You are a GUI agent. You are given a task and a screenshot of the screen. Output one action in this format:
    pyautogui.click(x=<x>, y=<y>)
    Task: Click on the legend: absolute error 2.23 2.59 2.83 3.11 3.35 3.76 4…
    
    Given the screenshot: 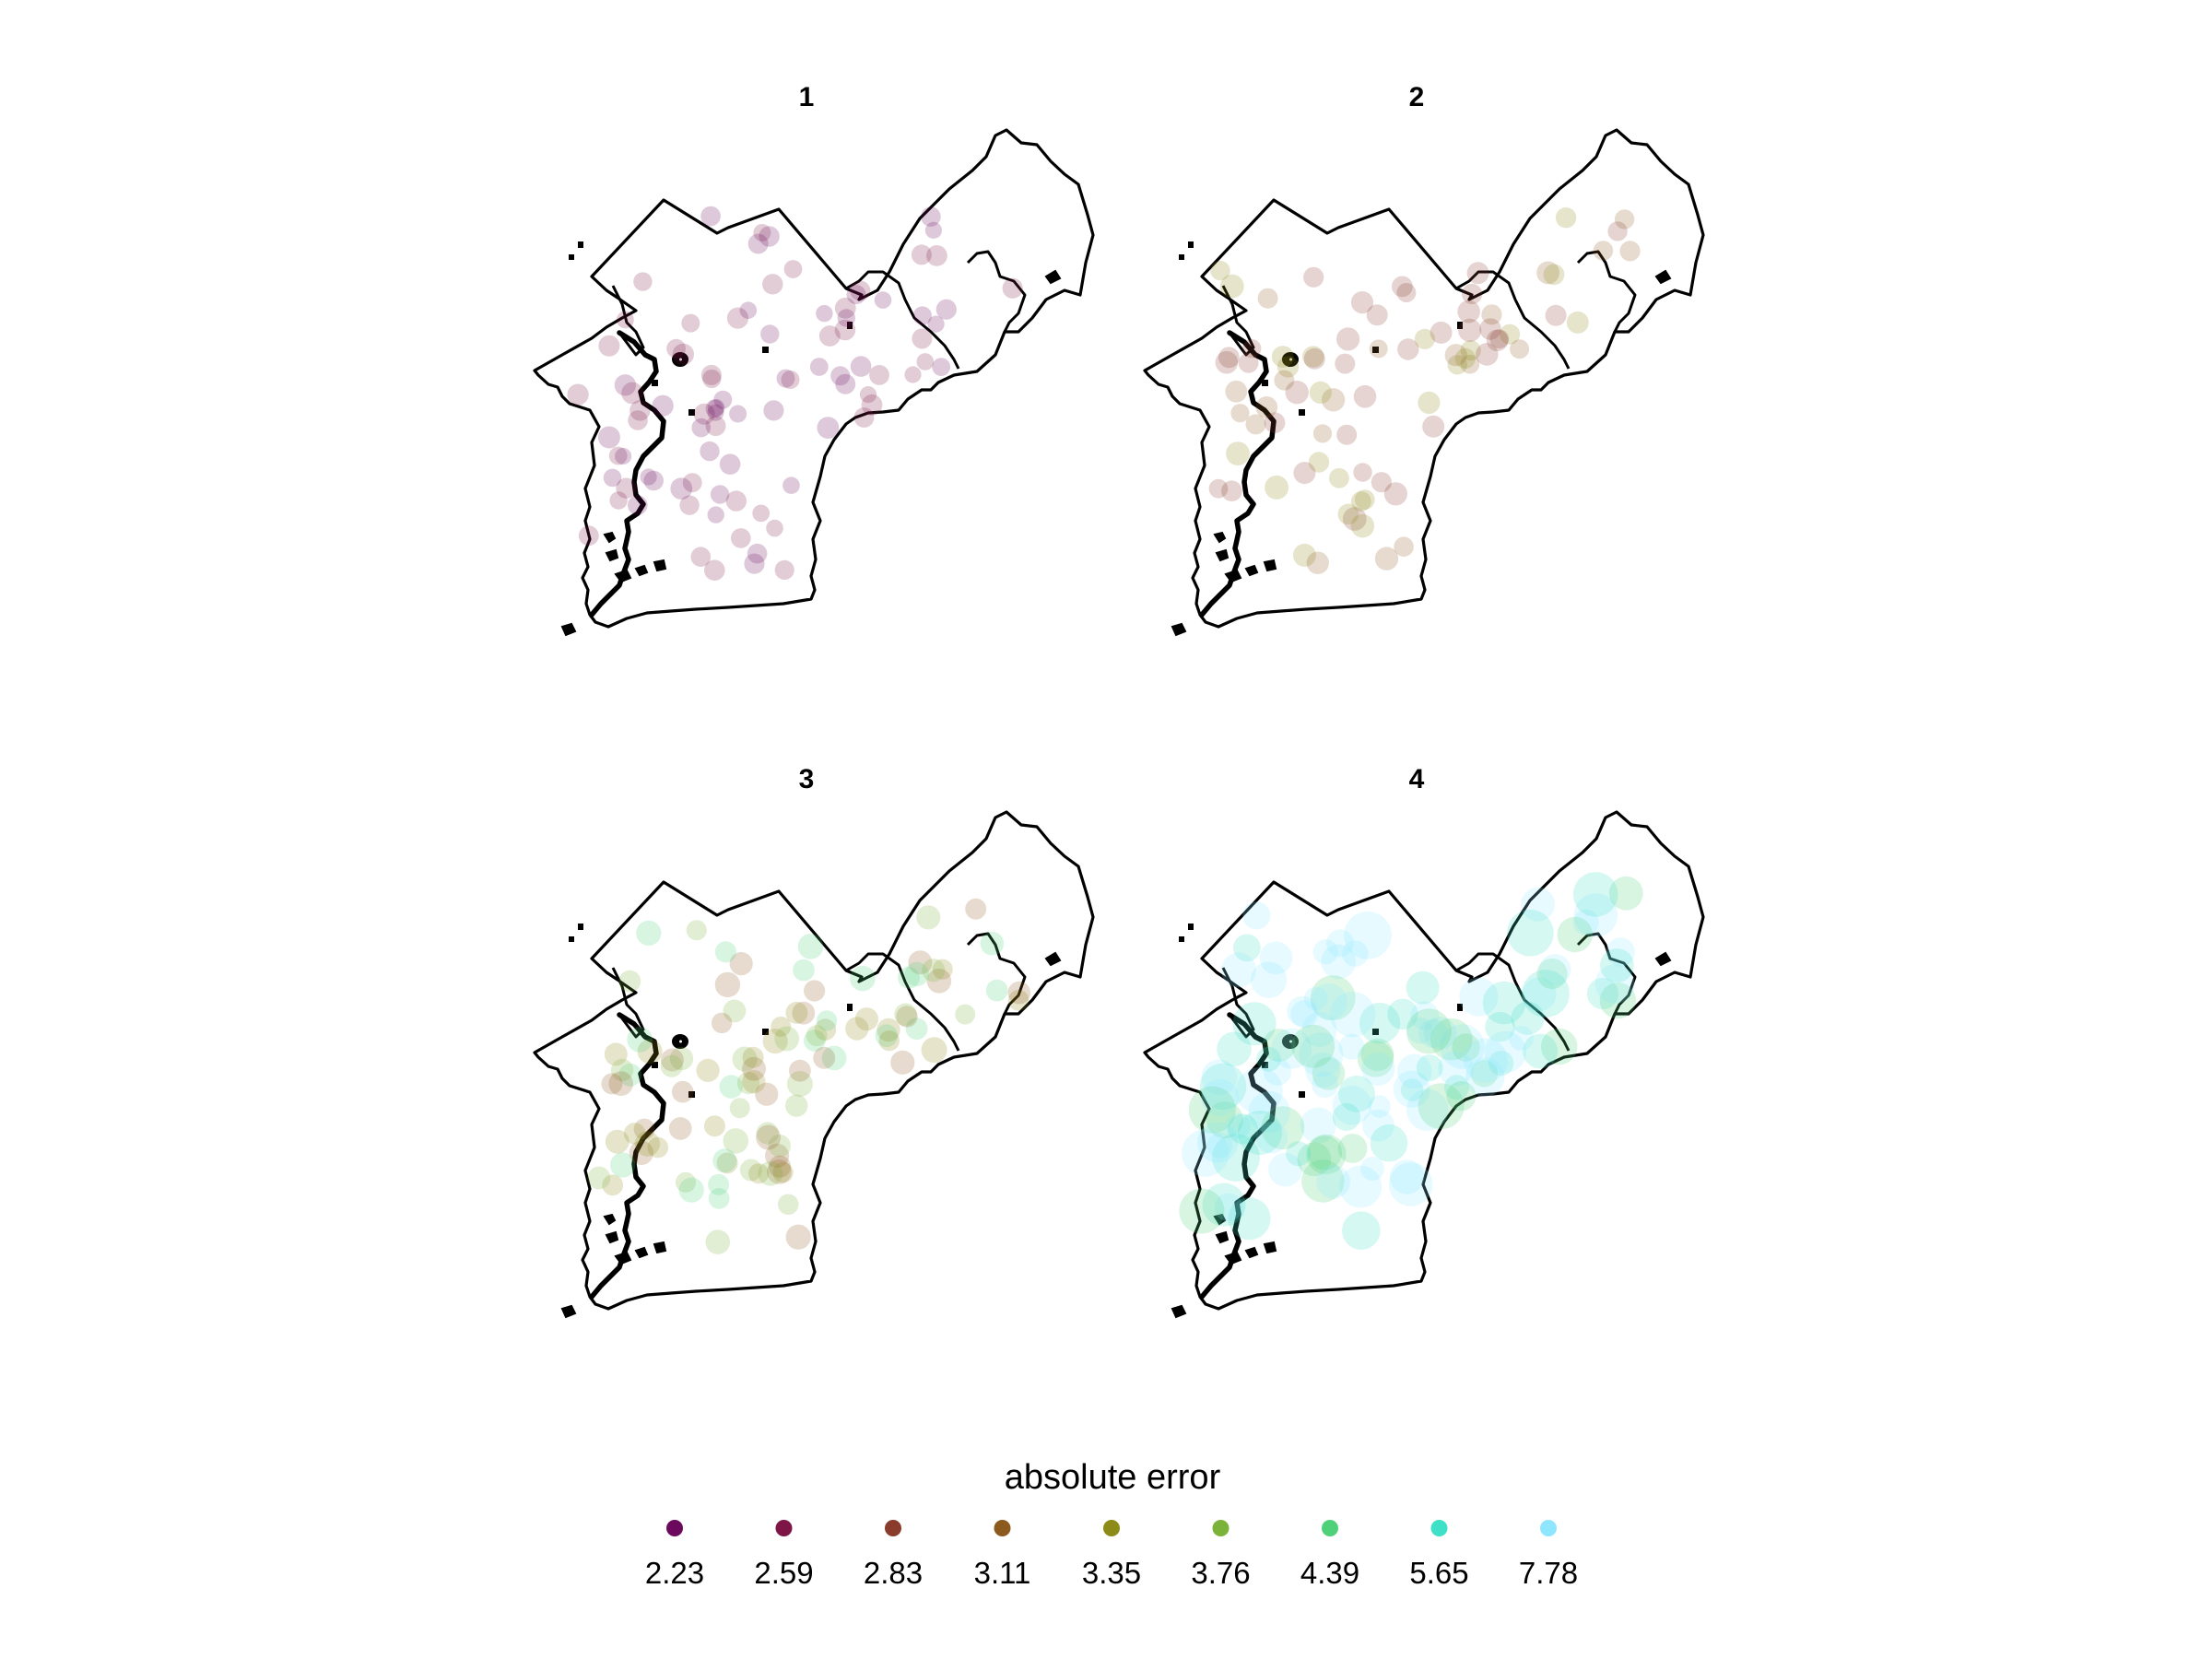 What is the action you would take?
    pyautogui.click(x=1111, y=1524)
    